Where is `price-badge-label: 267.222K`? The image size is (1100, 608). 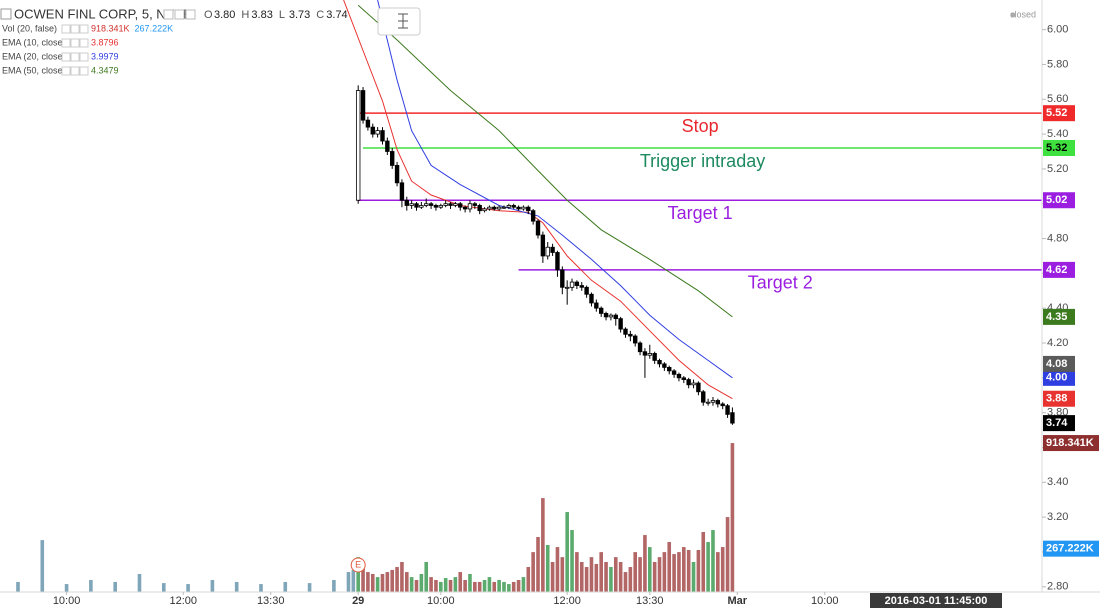
price-badge-label: 267.222K is located at coordinates (1070, 549).